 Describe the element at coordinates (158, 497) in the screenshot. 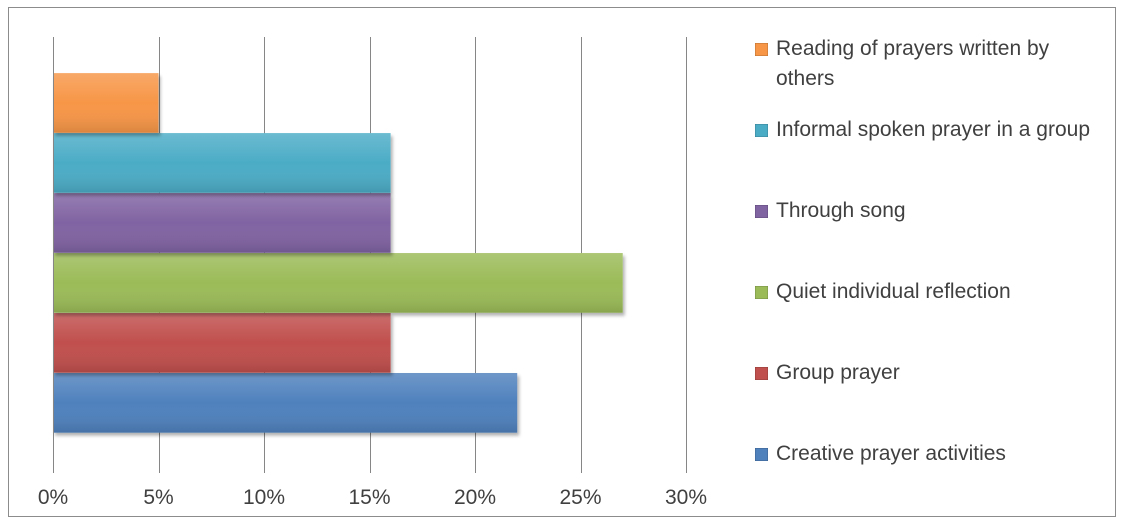

I see `x-tick-label: 5%` at that location.